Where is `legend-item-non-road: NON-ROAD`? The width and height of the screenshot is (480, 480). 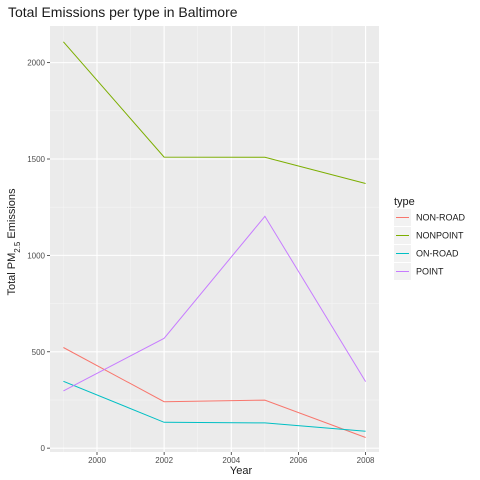
legend-item-non-road: NON-ROAD is located at coordinates (429, 217).